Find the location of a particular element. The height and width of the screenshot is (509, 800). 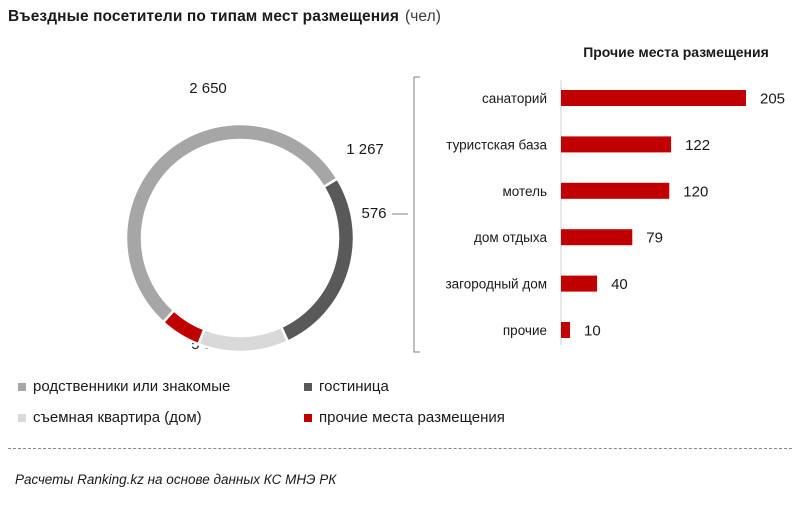

legend-label: гостиница is located at coordinates (354, 386).